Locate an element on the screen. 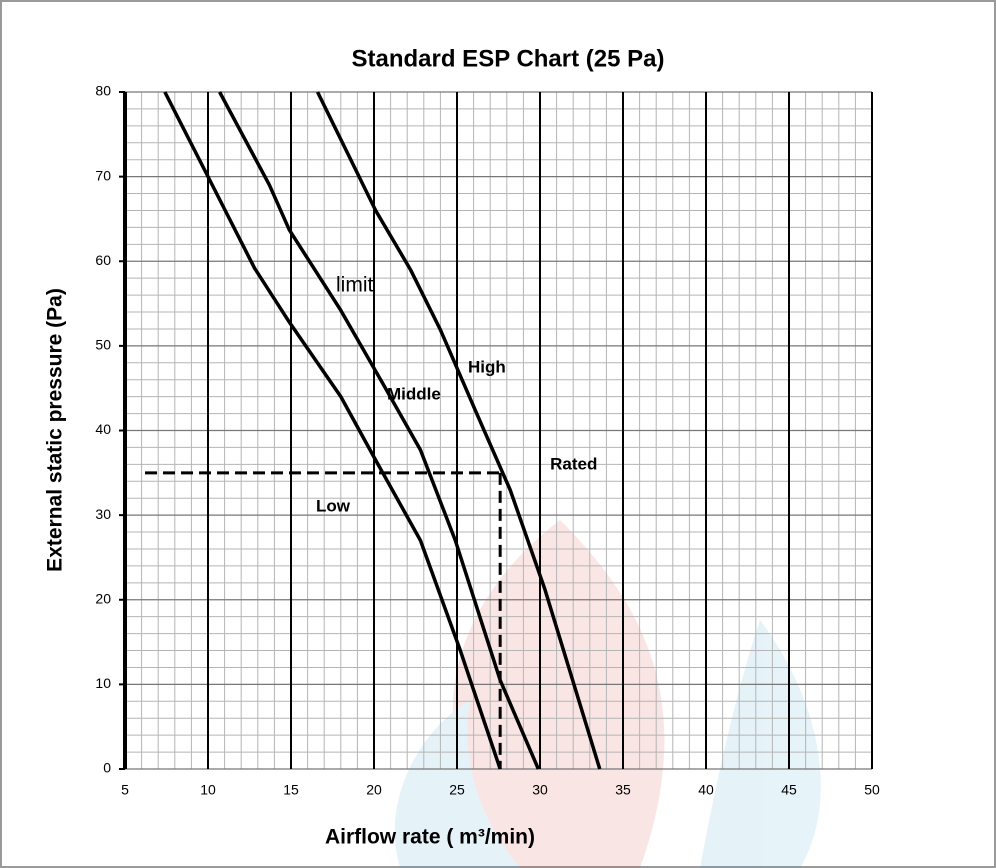  y-tick-label: 40 is located at coordinates (103, 429).